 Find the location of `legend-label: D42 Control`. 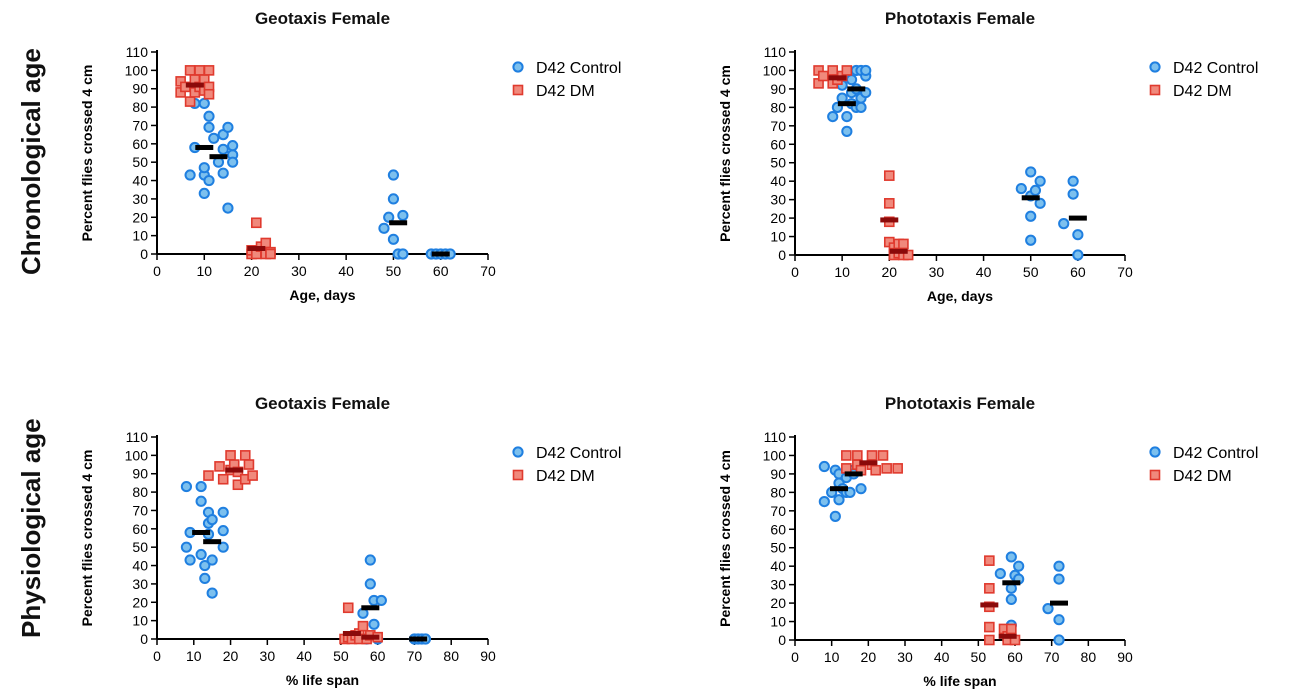

legend-label: D42 Control is located at coordinates (578, 68).